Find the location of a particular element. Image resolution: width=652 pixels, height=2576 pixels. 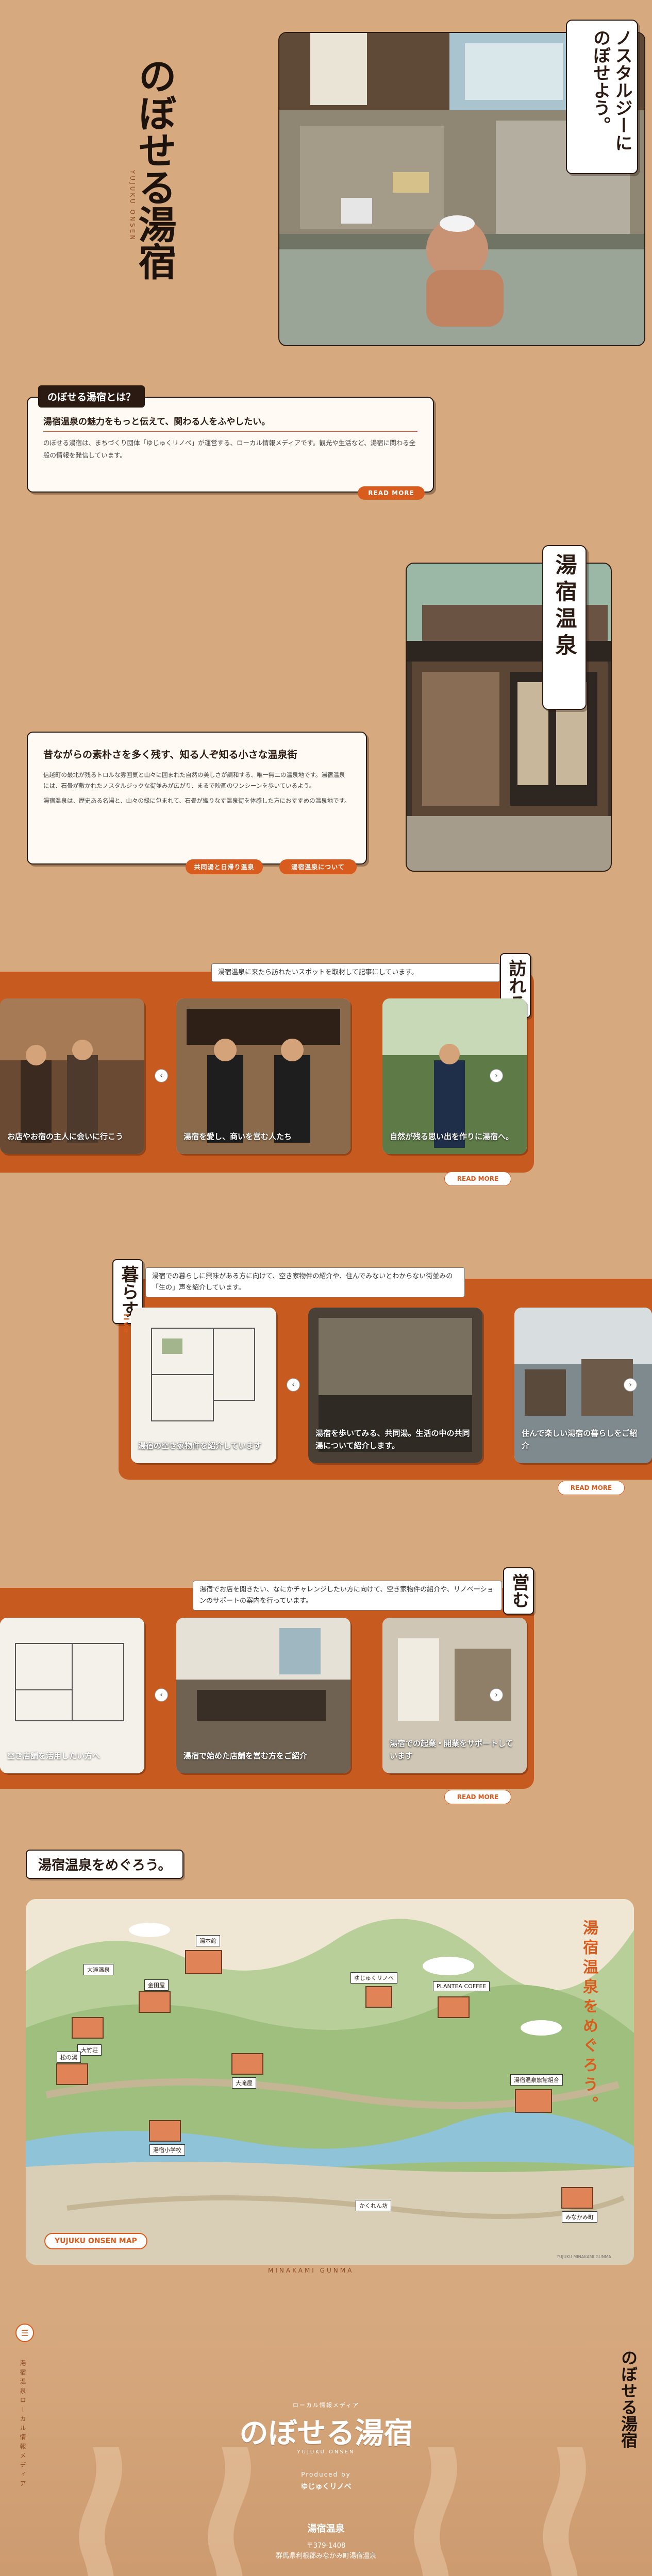

map-label-8: 湯宿小学校 is located at coordinates (167, 2150).